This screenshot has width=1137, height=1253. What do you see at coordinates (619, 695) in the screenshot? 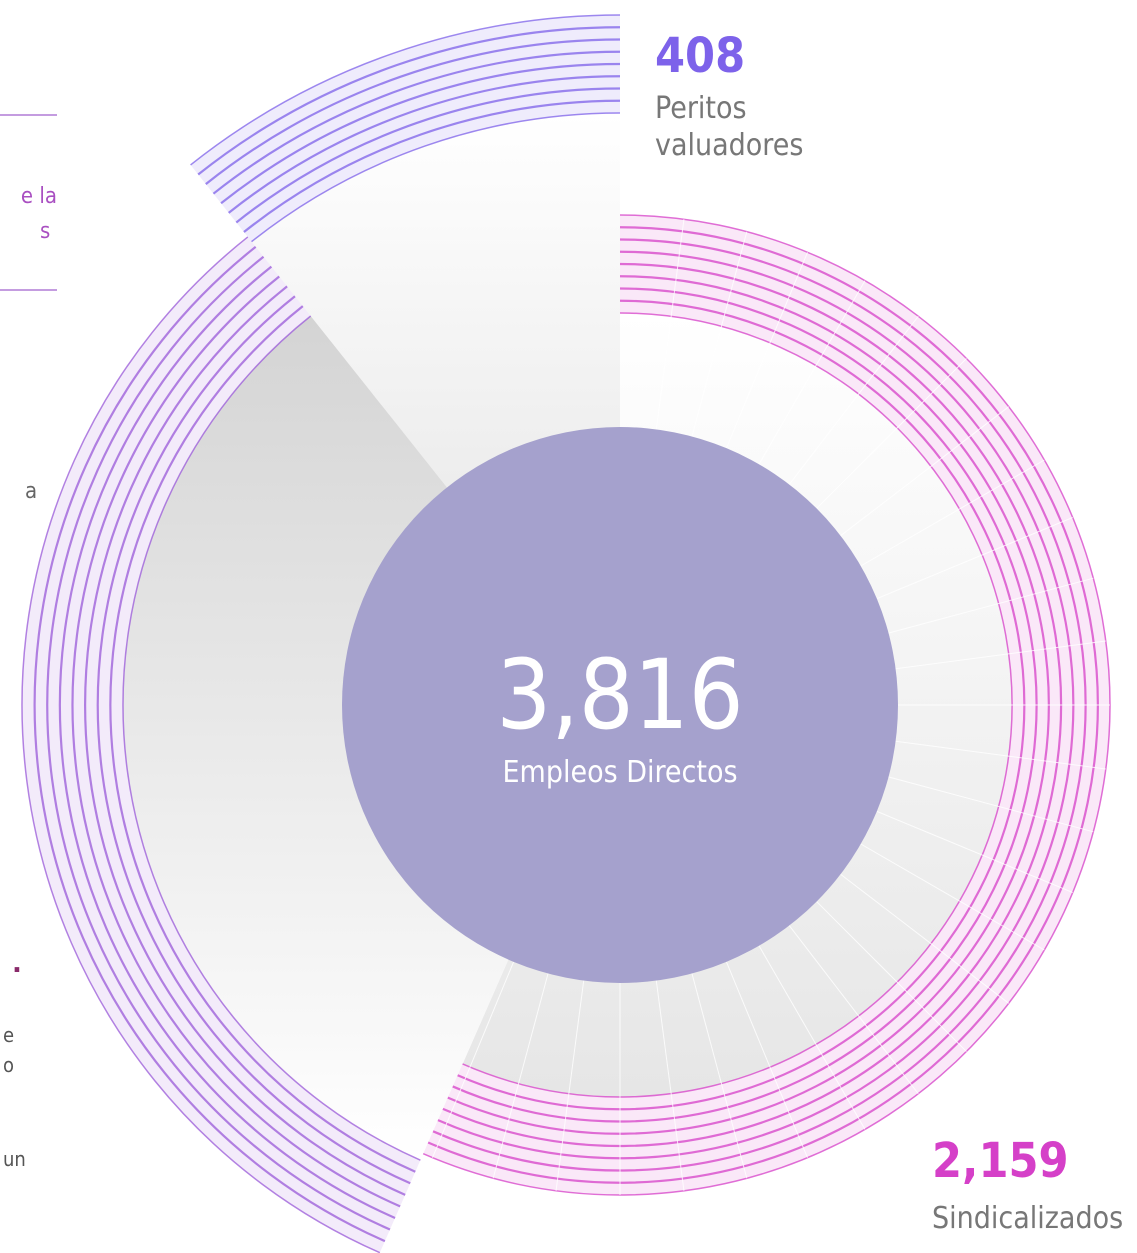
I see `total-value: 3,816` at bounding box center [619, 695].